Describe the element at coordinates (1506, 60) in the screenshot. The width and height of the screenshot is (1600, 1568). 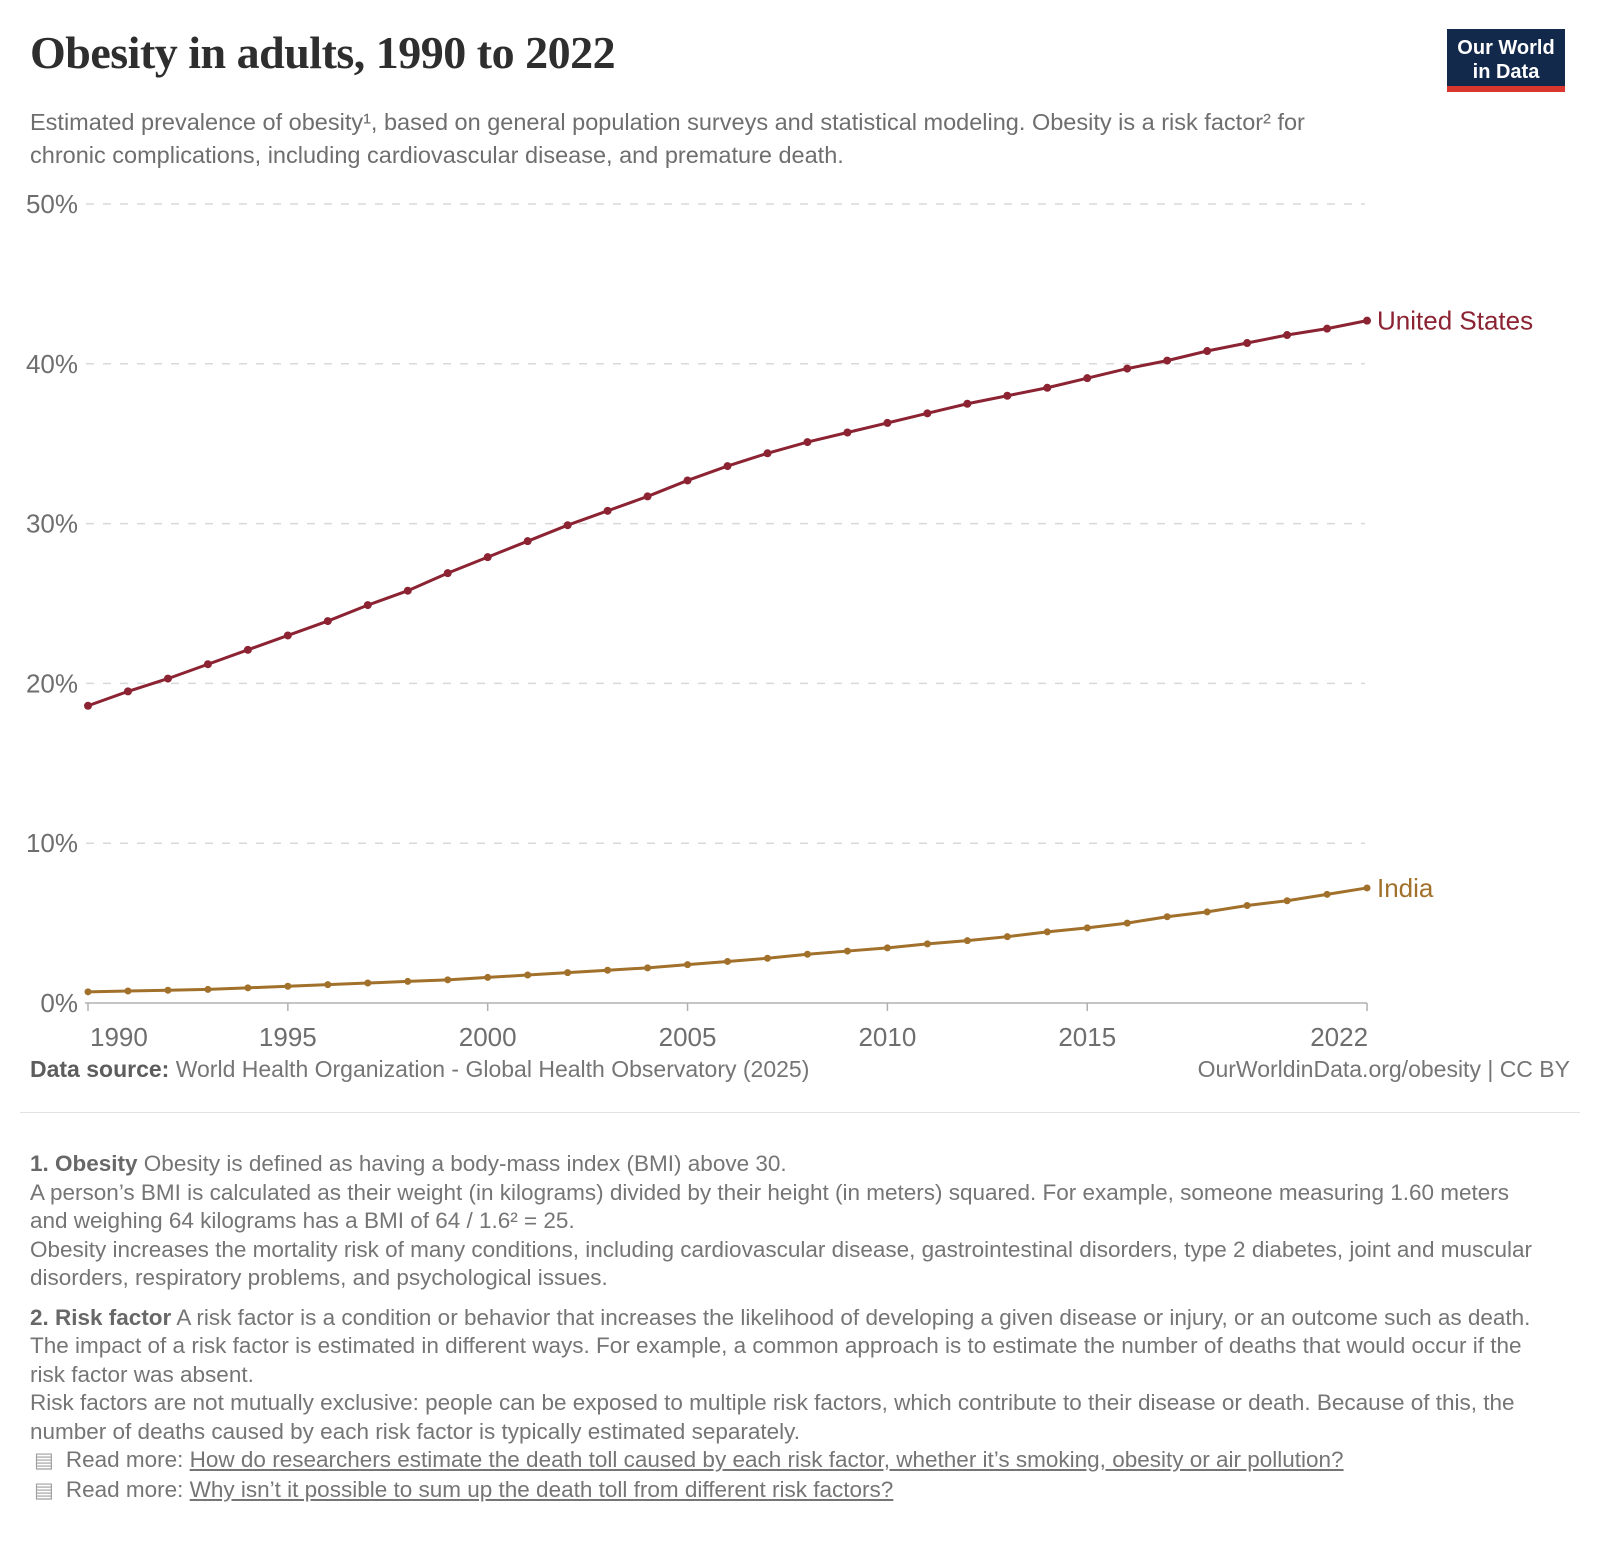
I see `owid-logo: Our World in Data` at that location.